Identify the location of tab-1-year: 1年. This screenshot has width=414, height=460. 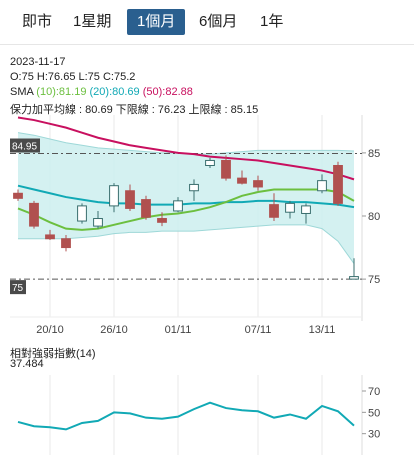
(272, 21).